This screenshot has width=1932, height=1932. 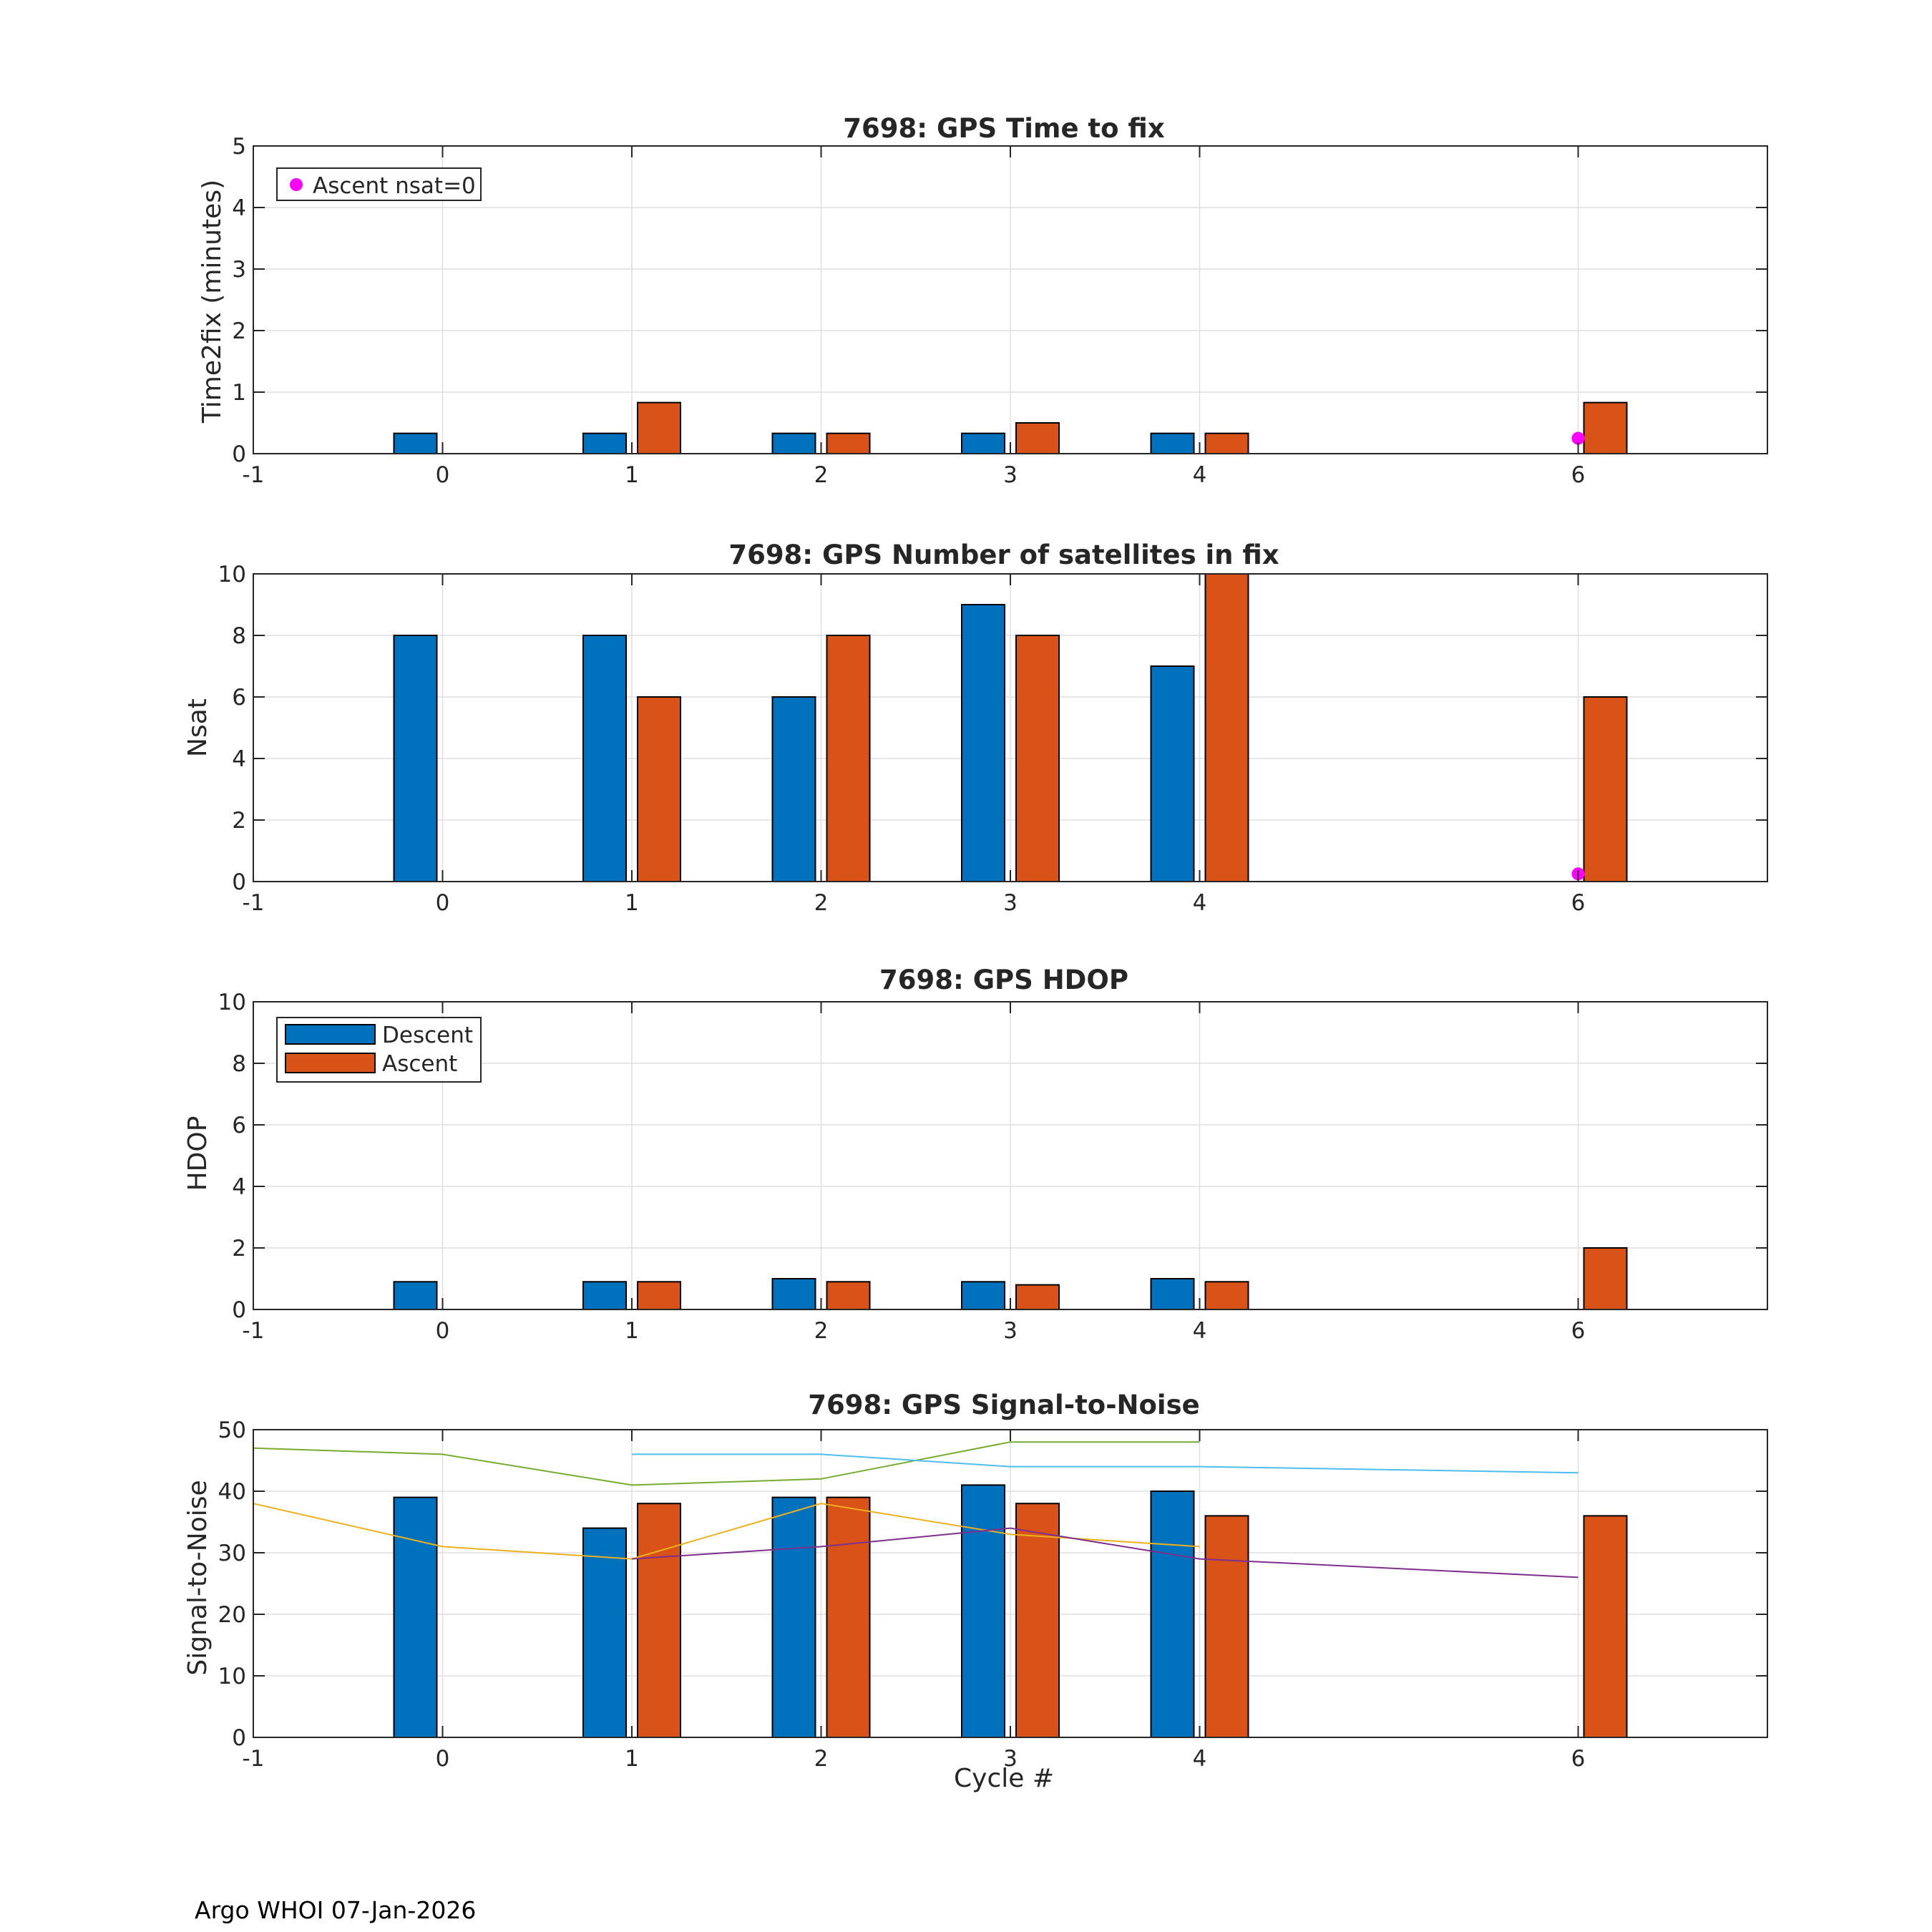 I want to click on y-tick-label: 30, so click(x=232, y=1553).